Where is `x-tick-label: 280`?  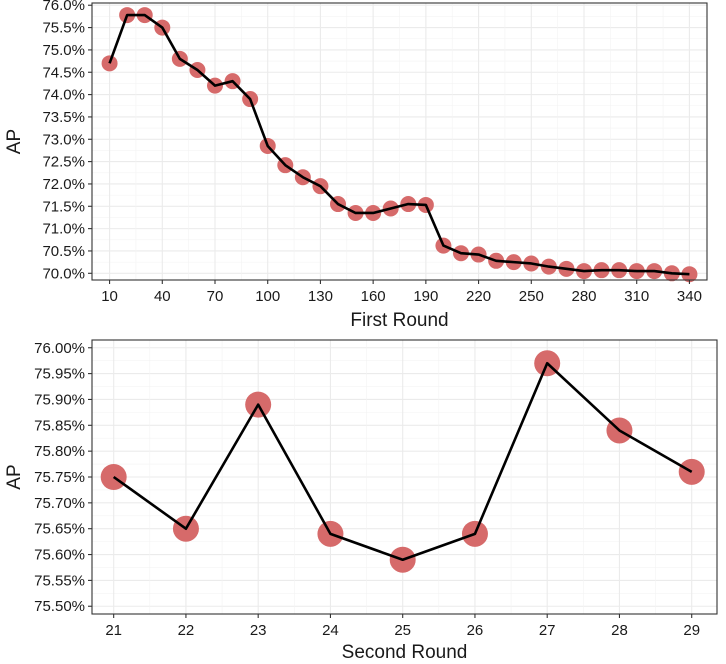 x-tick-label: 280 is located at coordinates (583, 296).